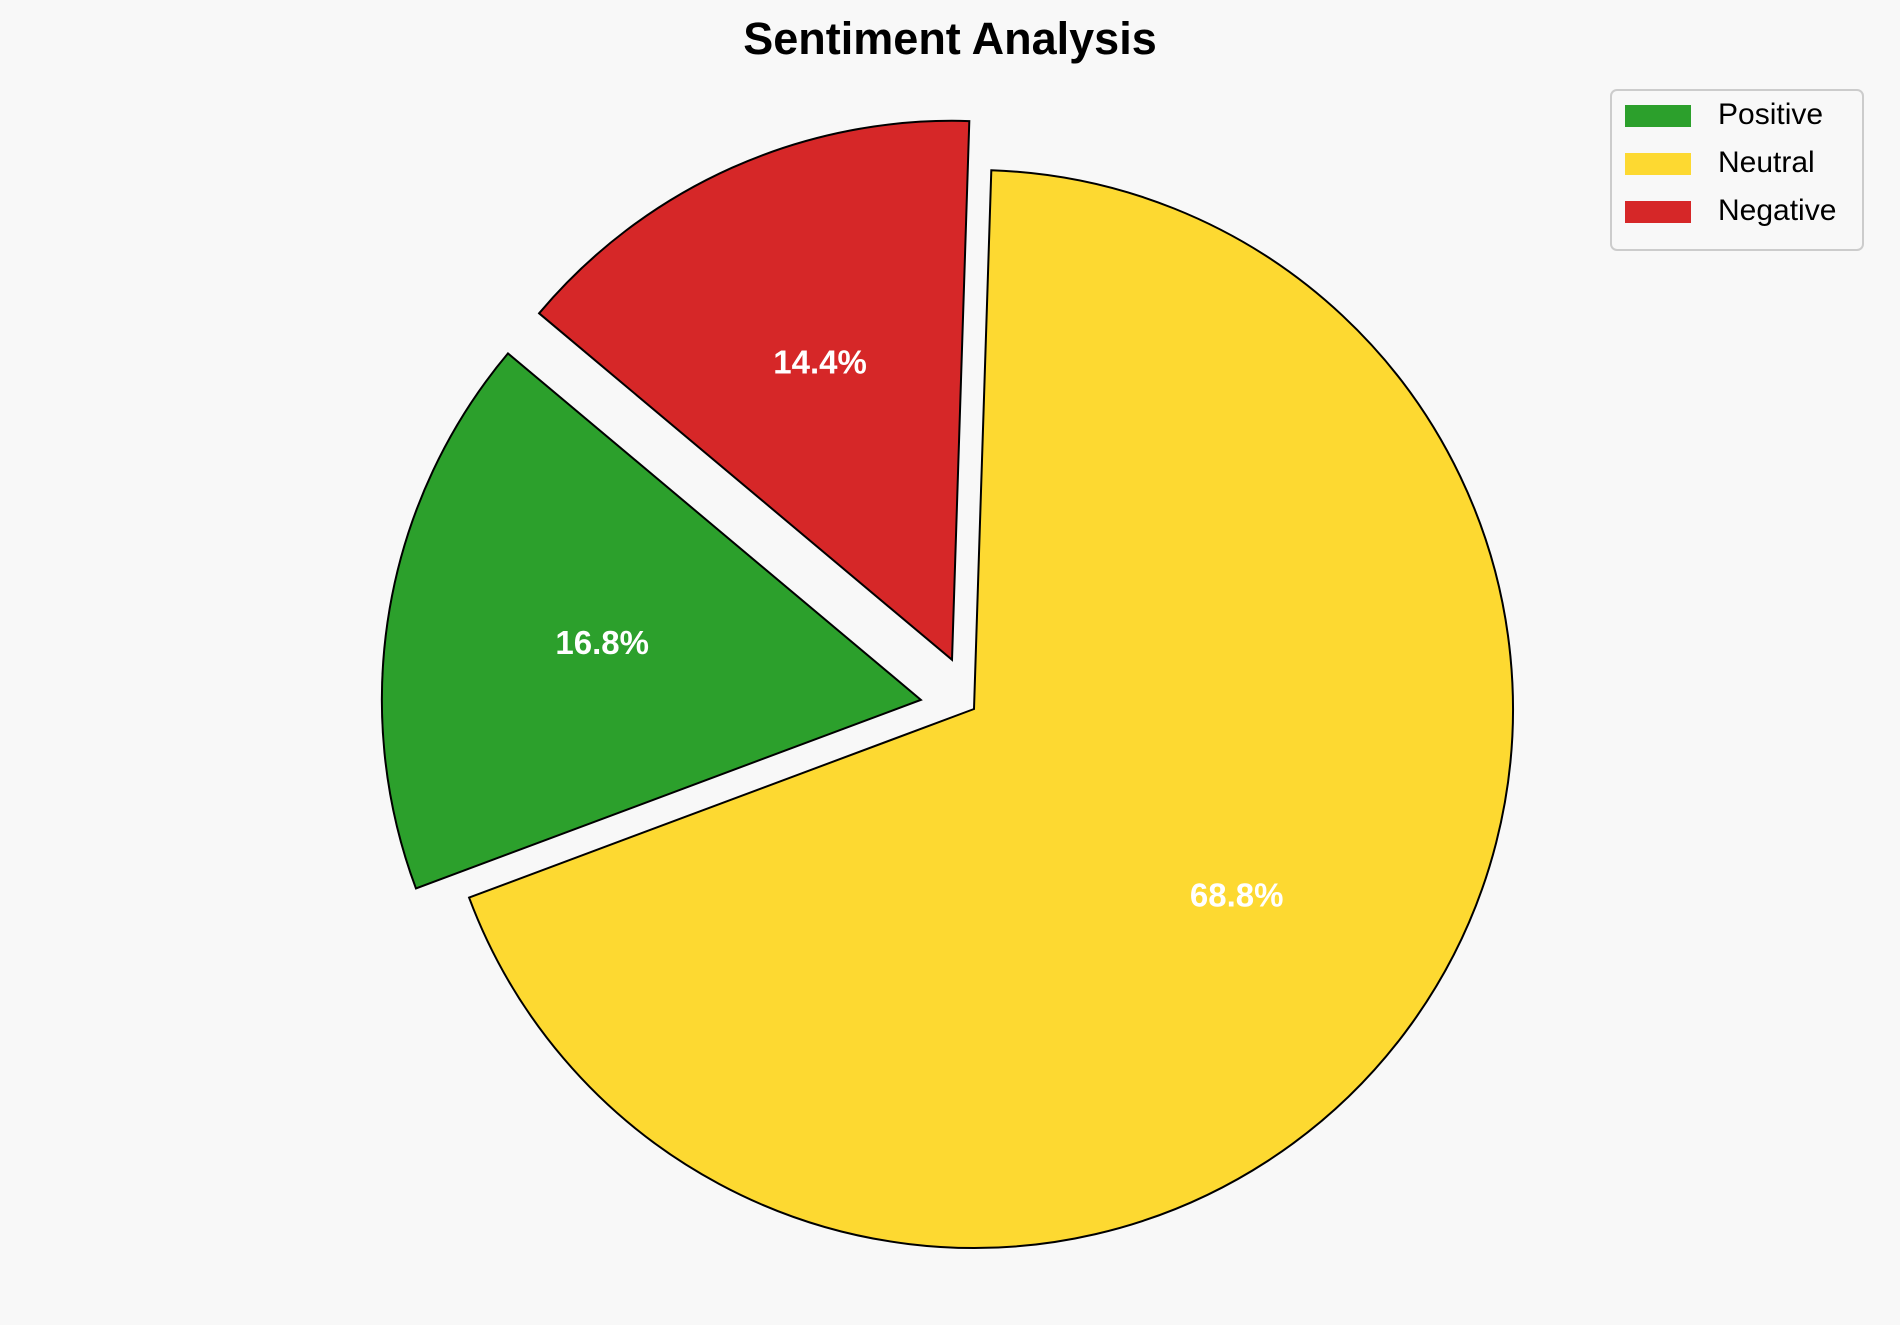  What do you see at coordinates (1237, 894) in the screenshot?
I see `slice-label: 68.8%` at bounding box center [1237, 894].